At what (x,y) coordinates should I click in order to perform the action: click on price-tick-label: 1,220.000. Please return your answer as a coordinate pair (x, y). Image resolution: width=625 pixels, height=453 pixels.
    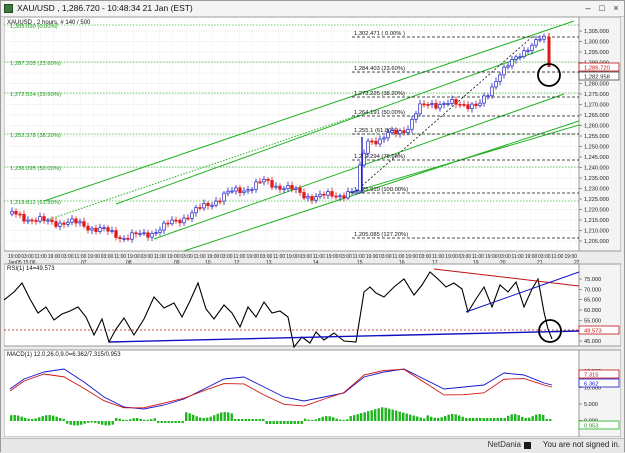
    Looking at the image, I should click on (596, 211).